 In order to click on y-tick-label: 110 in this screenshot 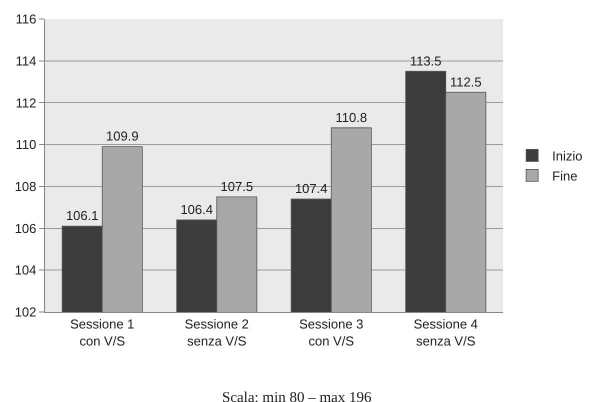, I will do `click(26, 144)`.